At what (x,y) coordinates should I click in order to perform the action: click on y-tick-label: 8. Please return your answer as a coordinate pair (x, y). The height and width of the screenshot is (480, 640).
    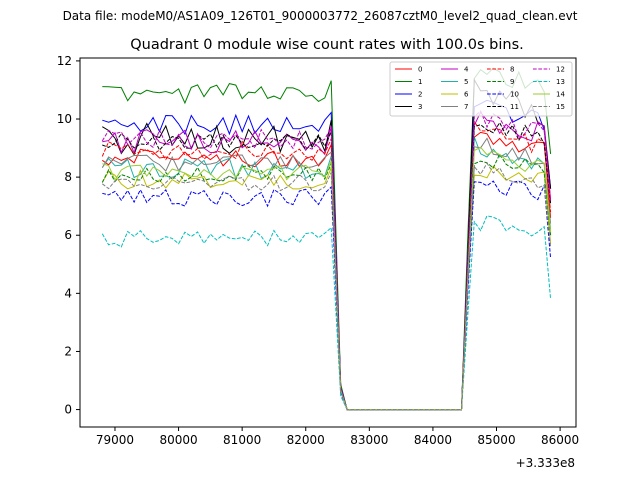
    Looking at the image, I should click on (68, 177).